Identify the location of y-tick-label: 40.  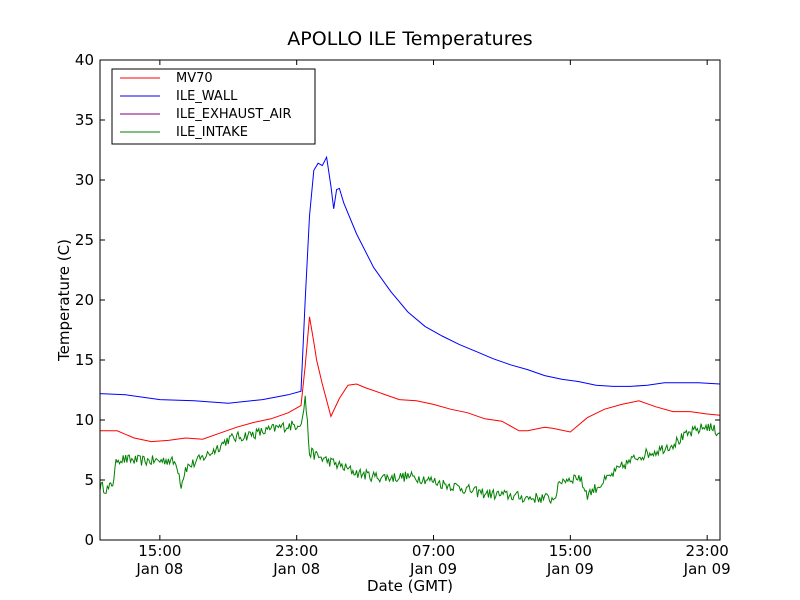
(84, 60).